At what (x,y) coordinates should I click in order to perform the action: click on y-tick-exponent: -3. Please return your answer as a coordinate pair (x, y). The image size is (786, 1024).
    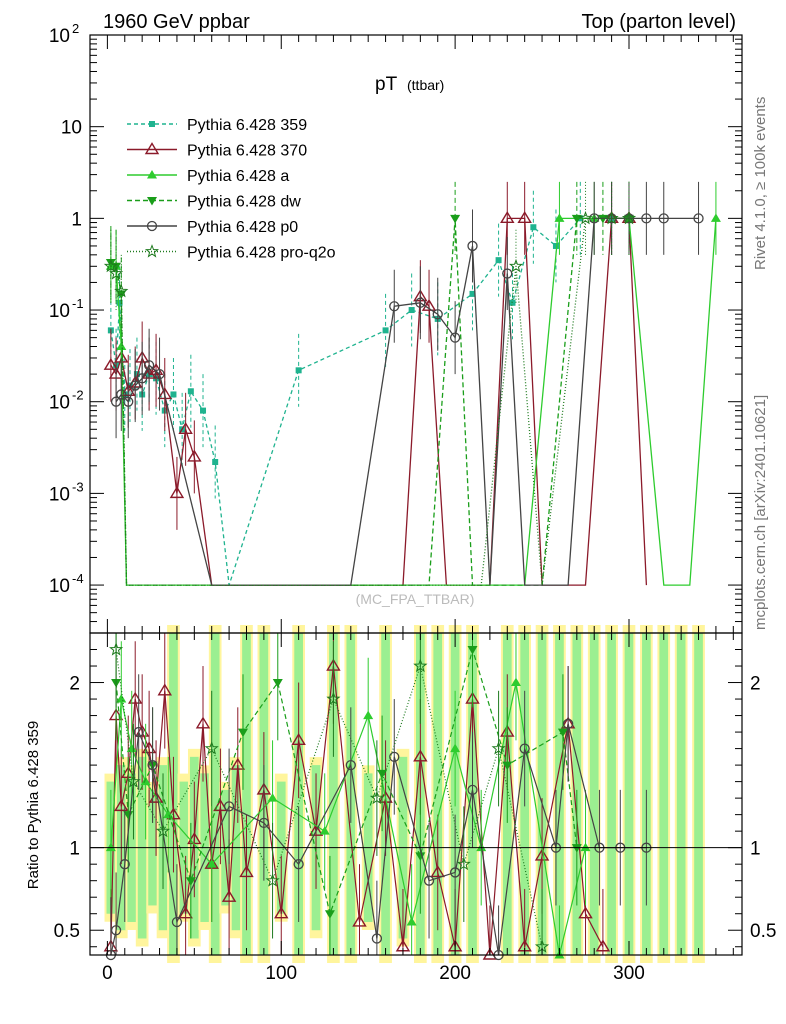
    Looking at the image, I should click on (78, 486).